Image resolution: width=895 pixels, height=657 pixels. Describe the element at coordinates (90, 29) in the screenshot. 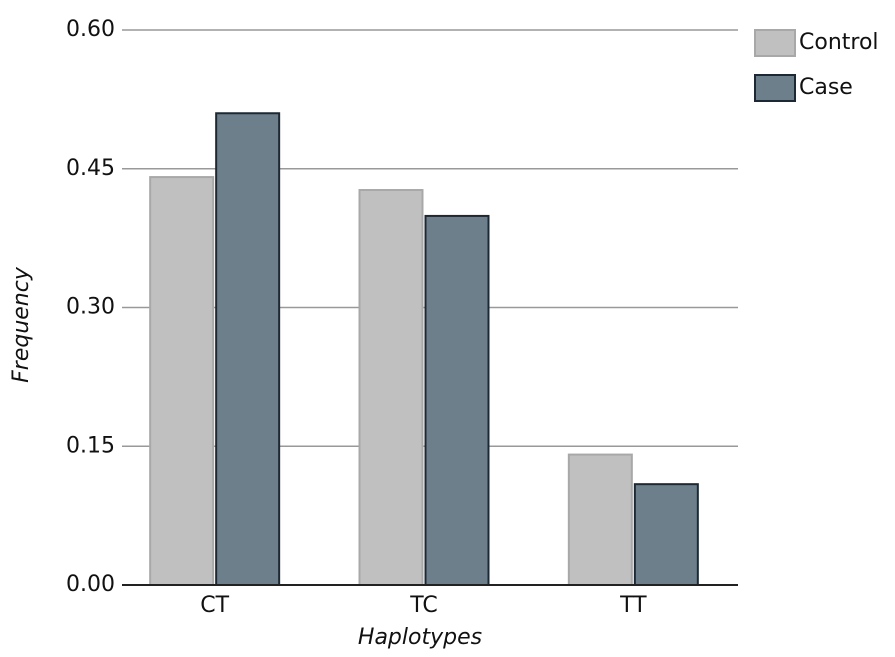

I see `y-tick-label: 0.60` at that location.